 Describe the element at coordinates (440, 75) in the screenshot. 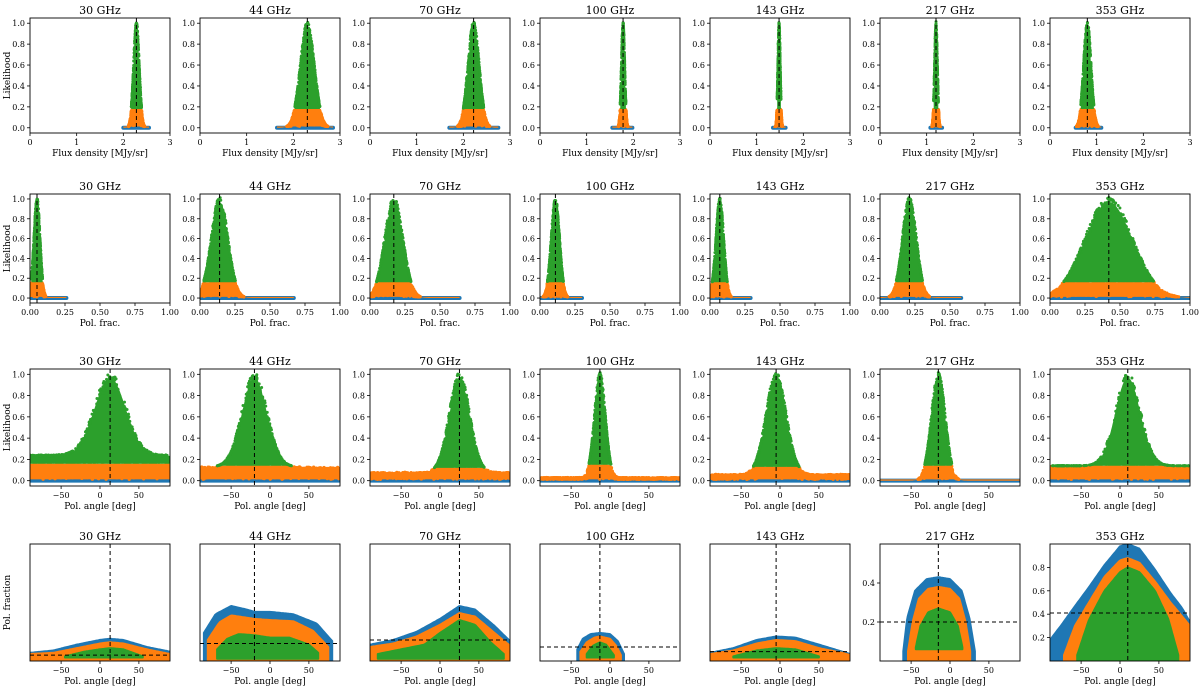

I see `axes-frame` at that location.